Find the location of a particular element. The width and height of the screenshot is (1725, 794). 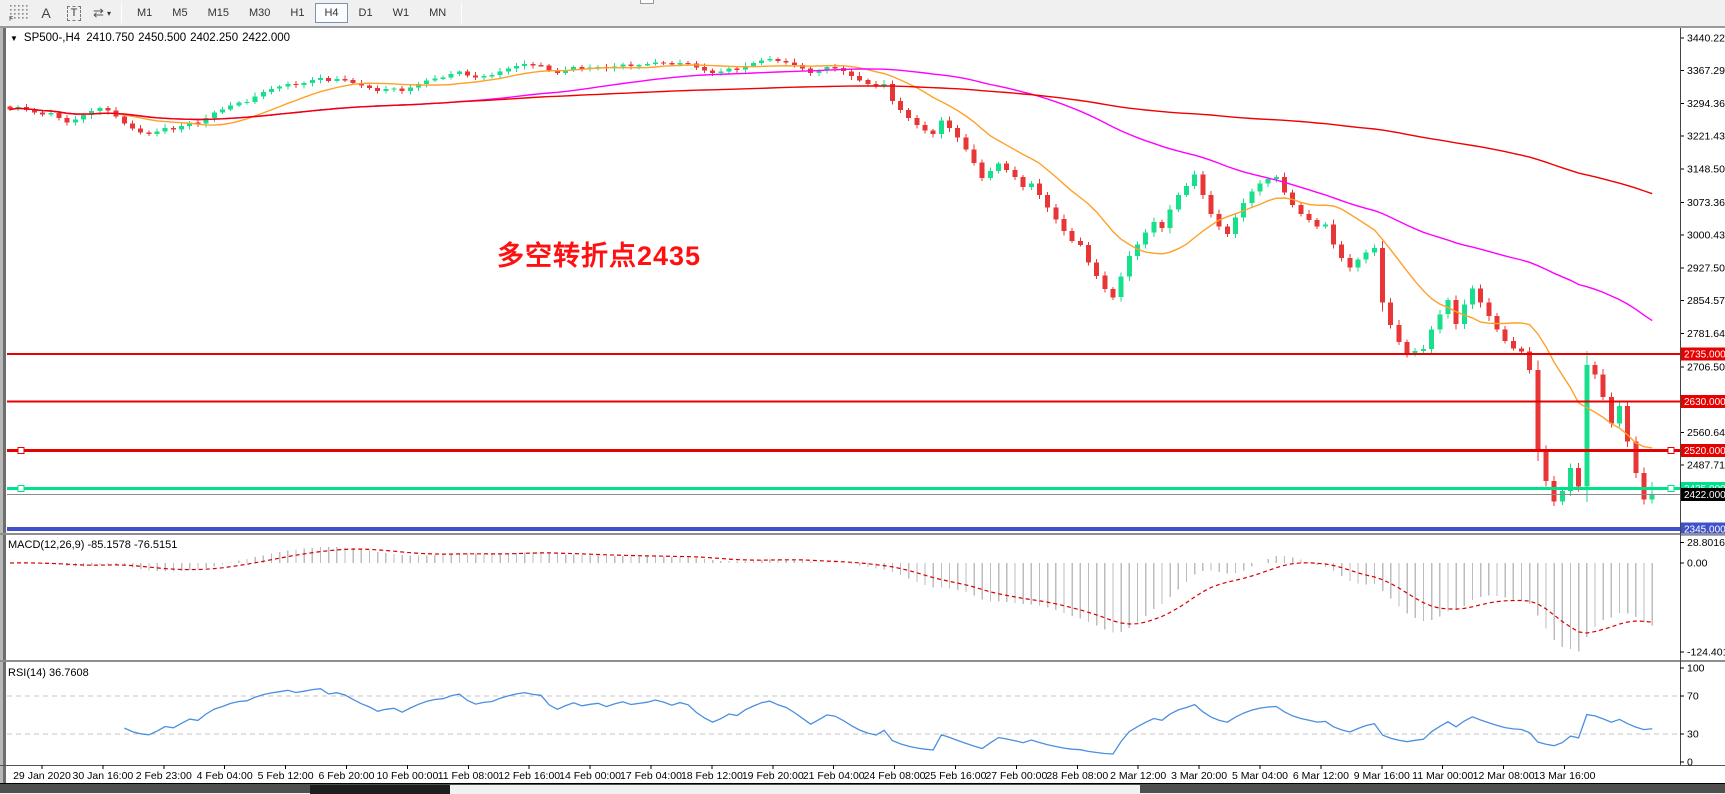

svg-text: F is located at coordinates (11, 19).